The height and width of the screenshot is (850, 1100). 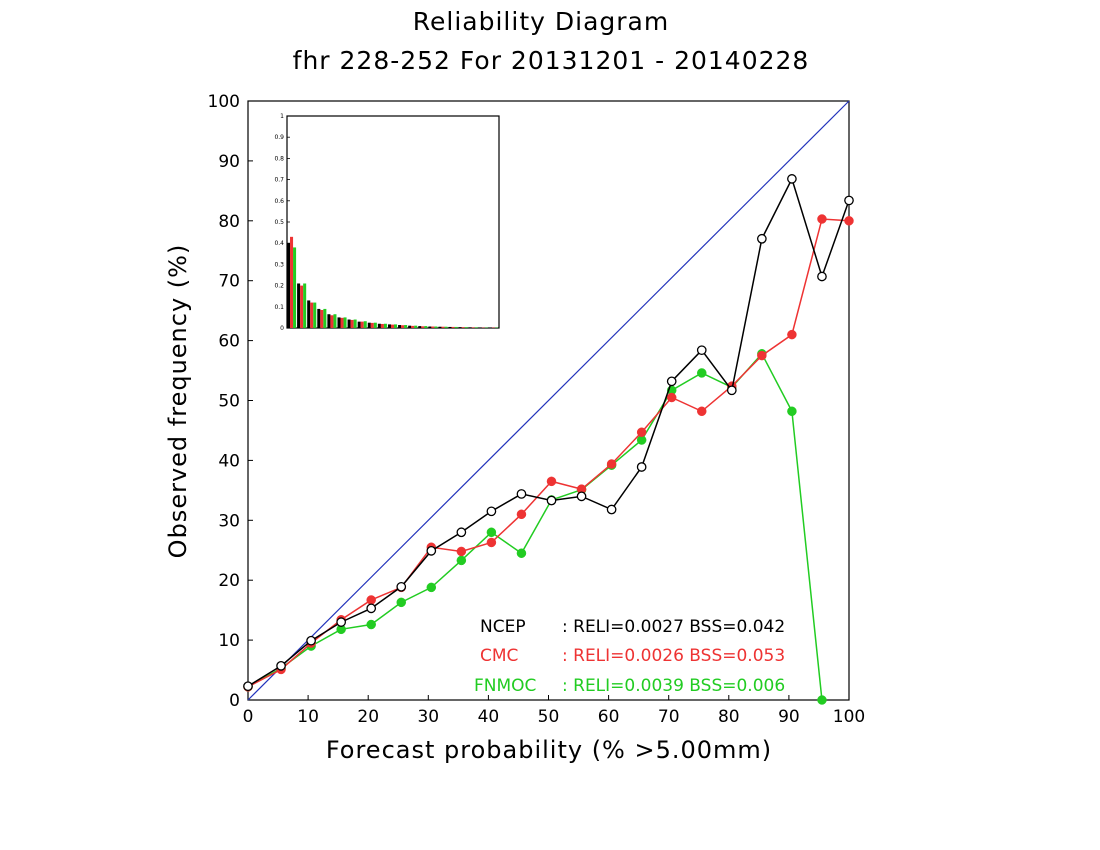 I want to click on inset-tick-label: 0.4, so click(x=279, y=243).